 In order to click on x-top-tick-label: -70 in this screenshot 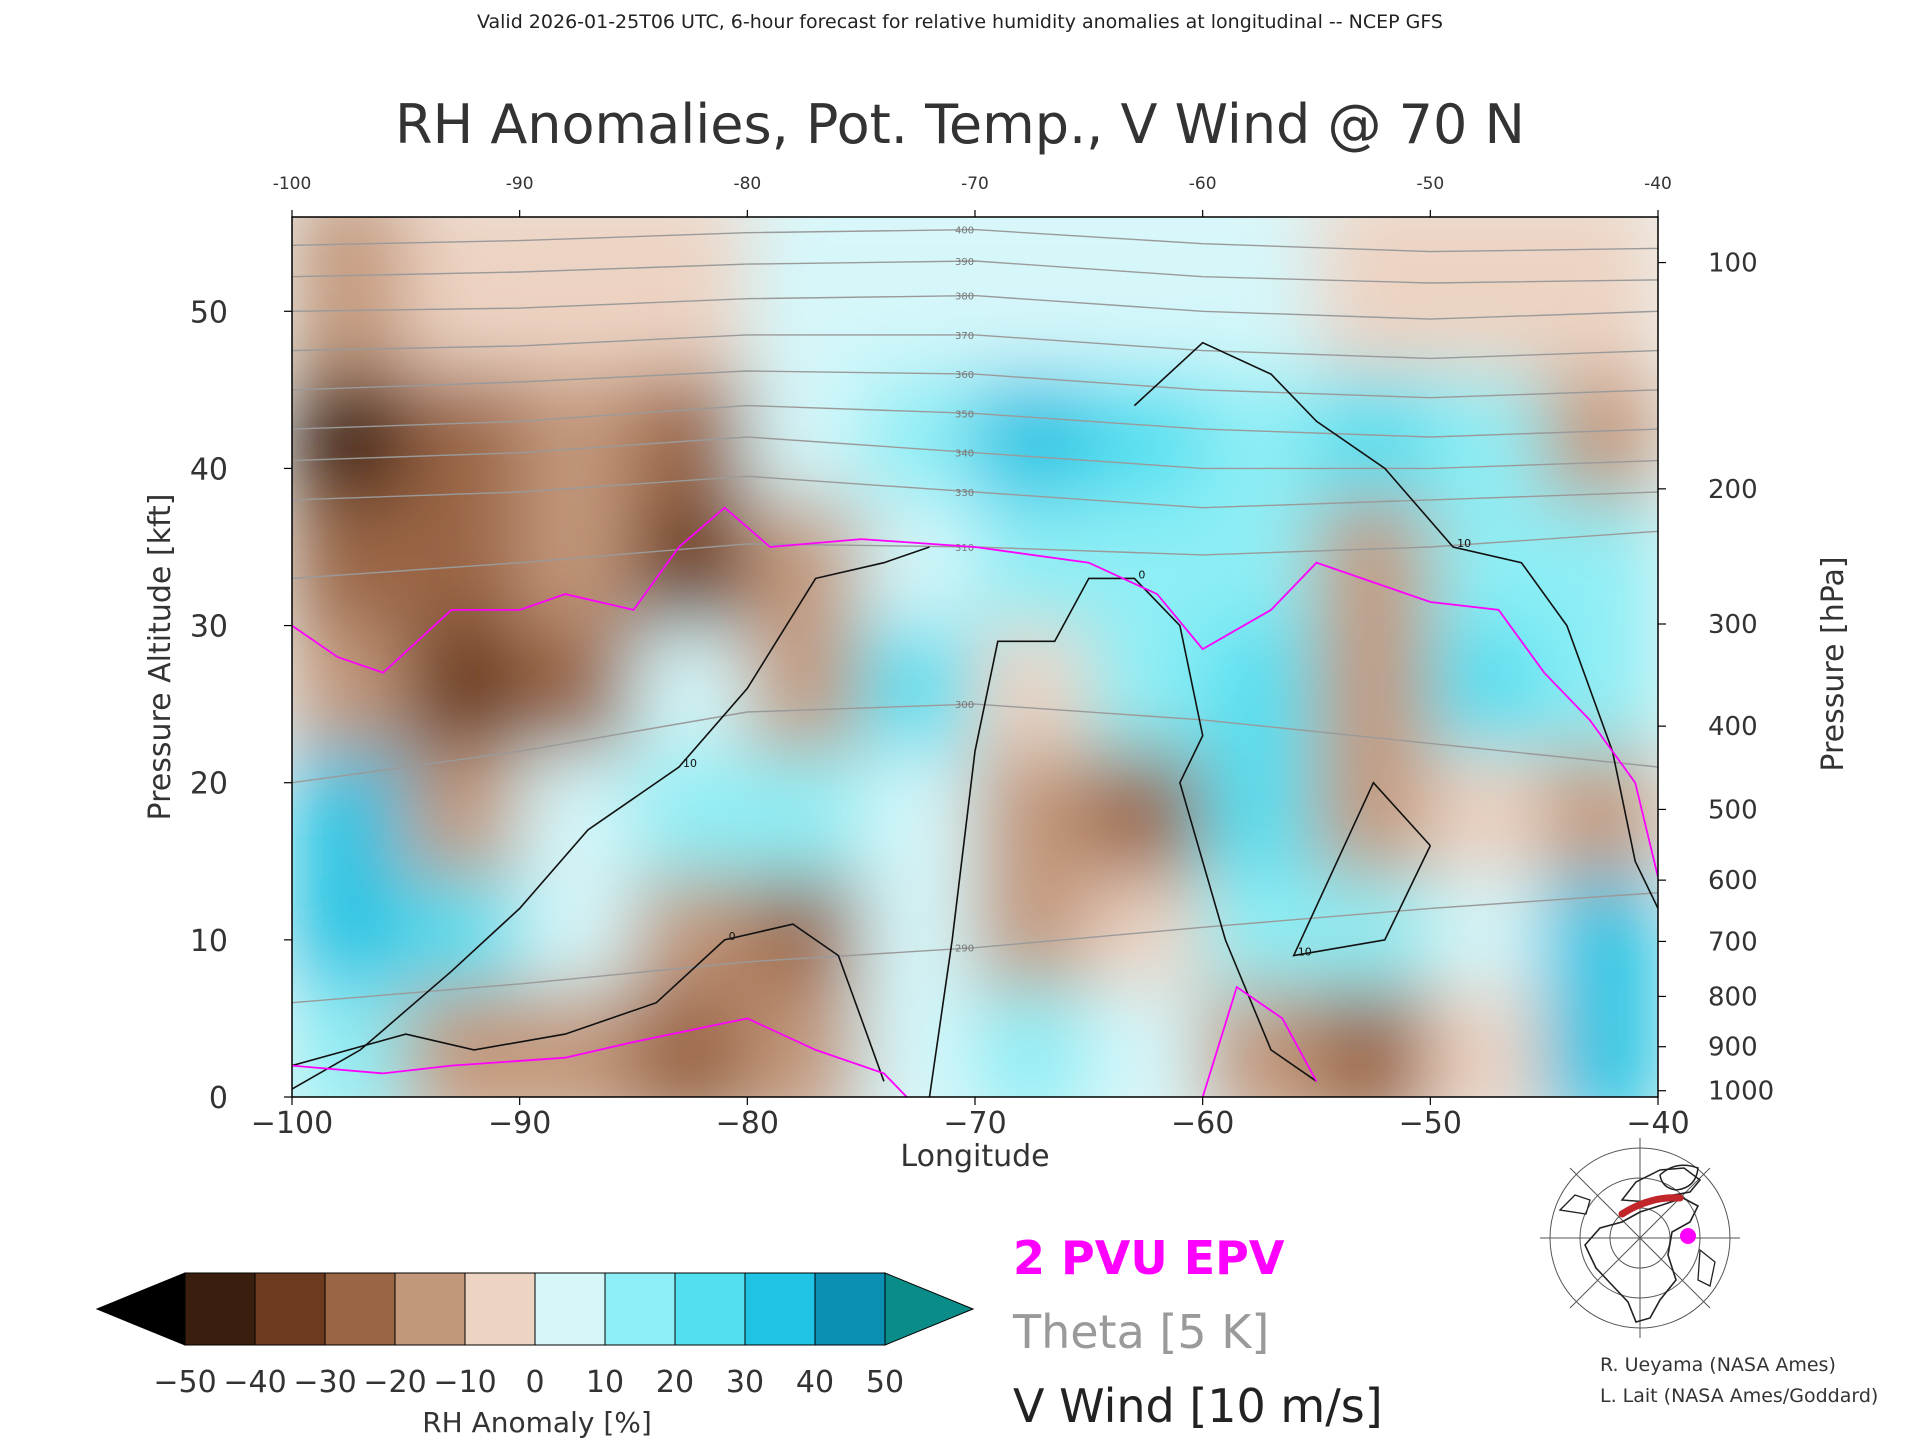, I will do `click(975, 184)`.